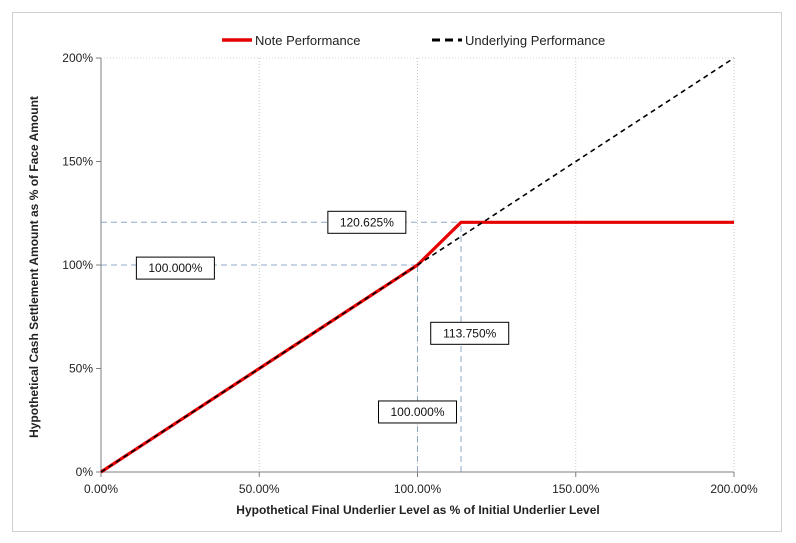 Image resolution: width=796 pixels, height=543 pixels. I want to click on x-tick-label-2: 100.00%, so click(418, 489).